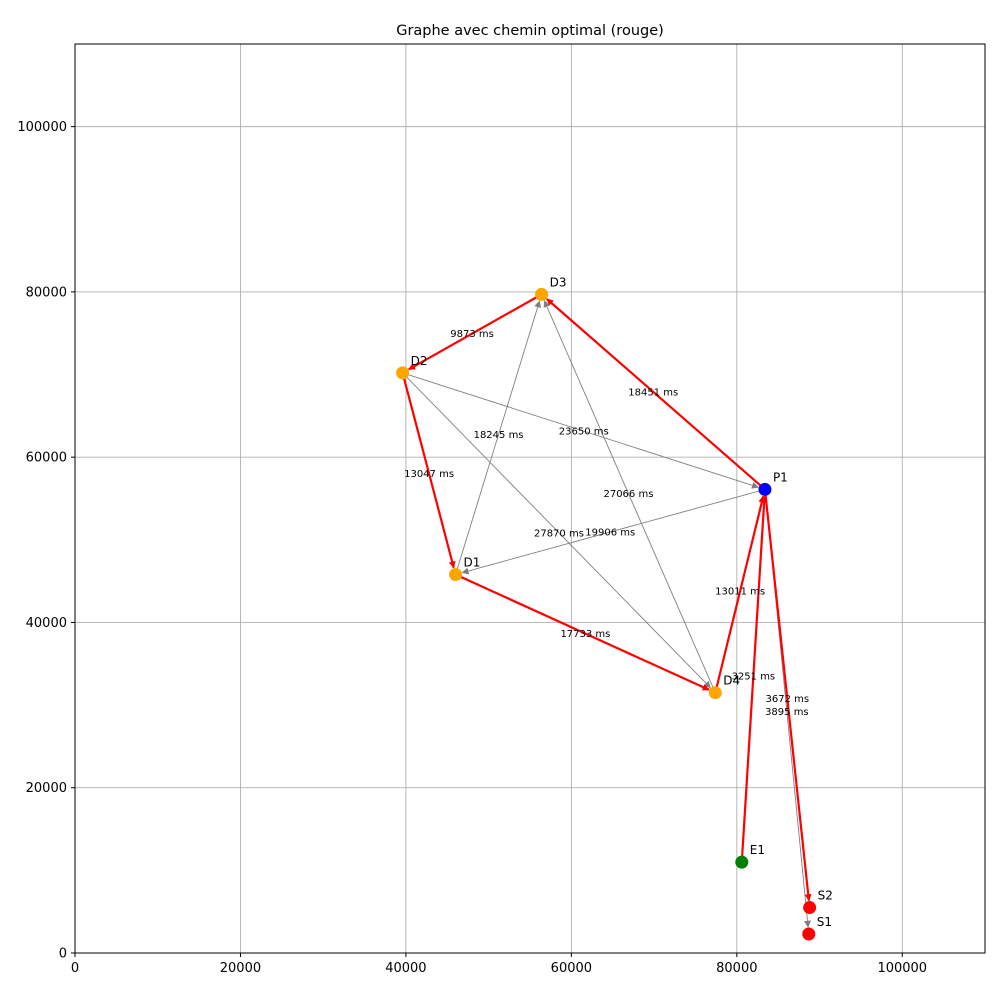  What do you see at coordinates (787, 699) in the screenshot?
I see `edge-weight-label: 3672 ms` at bounding box center [787, 699].